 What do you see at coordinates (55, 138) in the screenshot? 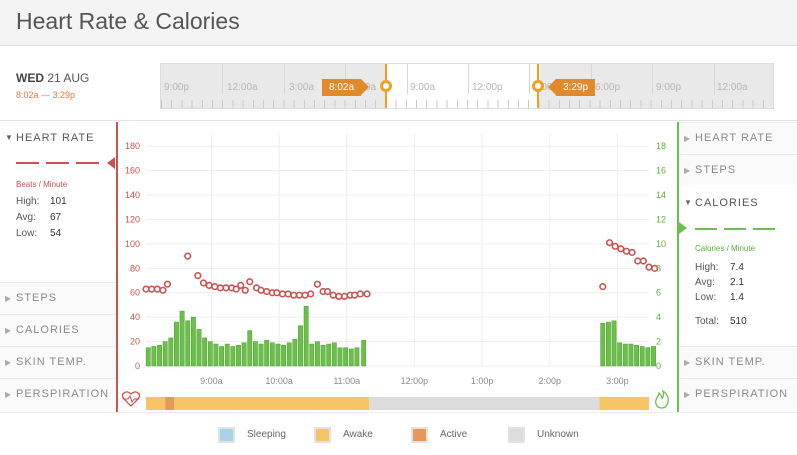
I see `heart-rate-title: HEART RATE` at bounding box center [55, 138].